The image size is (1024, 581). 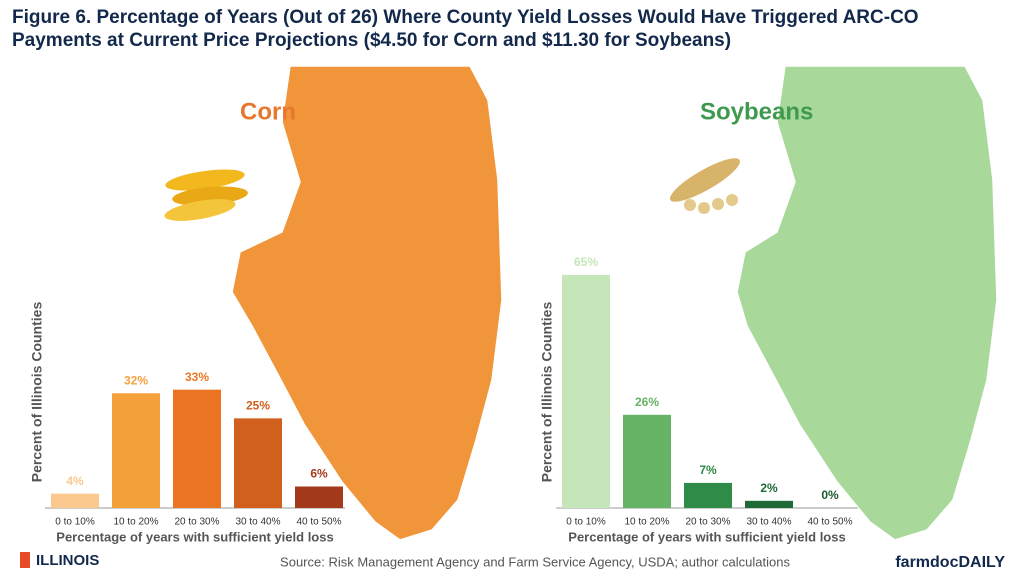 What do you see at coordinates (830, 495) in the screenshot?
I see `value-label: 0%` at bounding box center [830, 495].